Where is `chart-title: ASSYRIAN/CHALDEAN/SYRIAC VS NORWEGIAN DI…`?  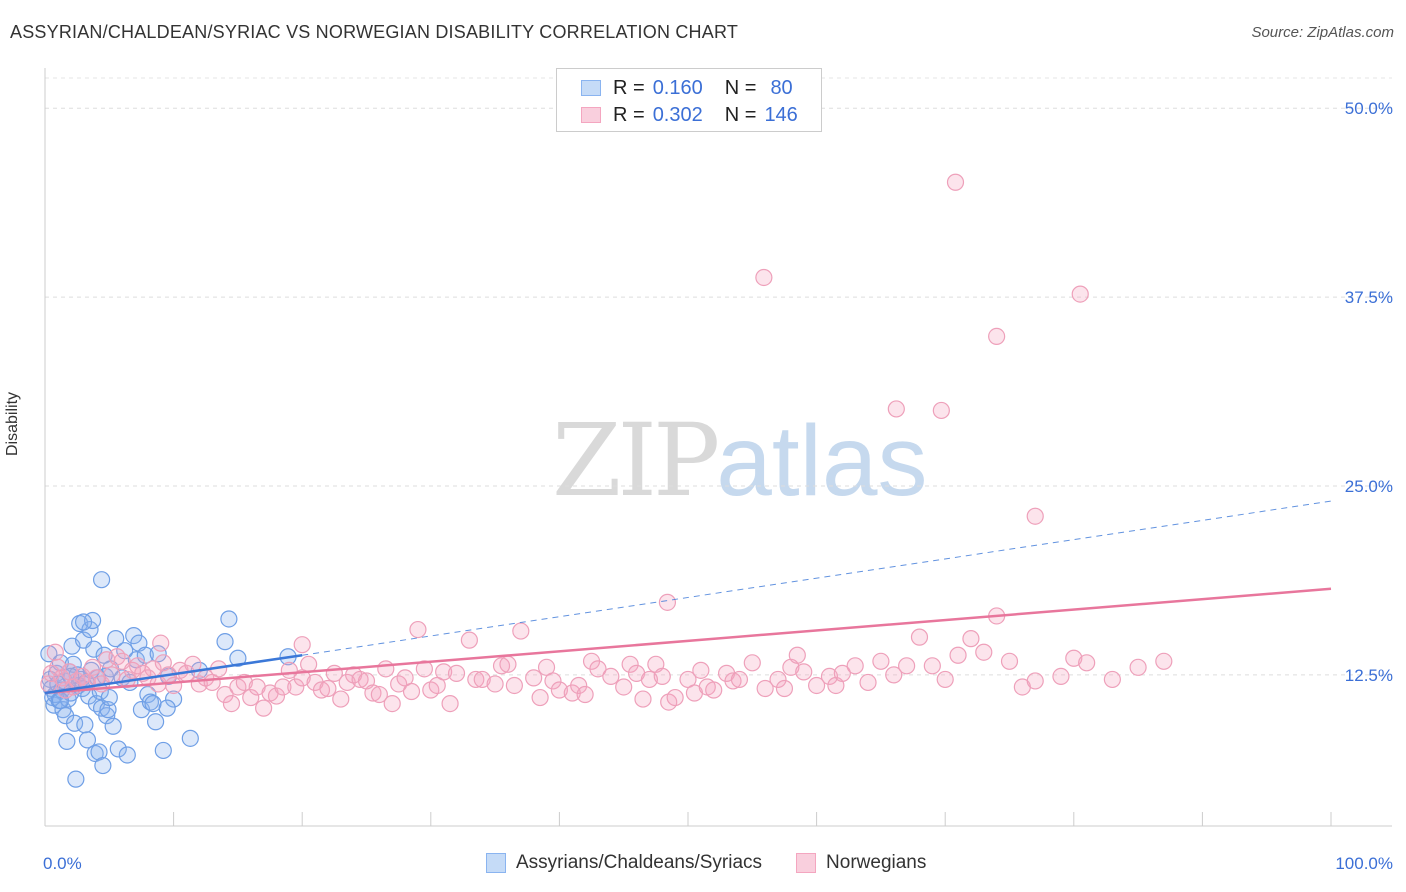 chart-title: ASSYRIAN/CHALDEAN/SYRIAC VS NORWEGIAN DI… is located at coordinates (374, 32).